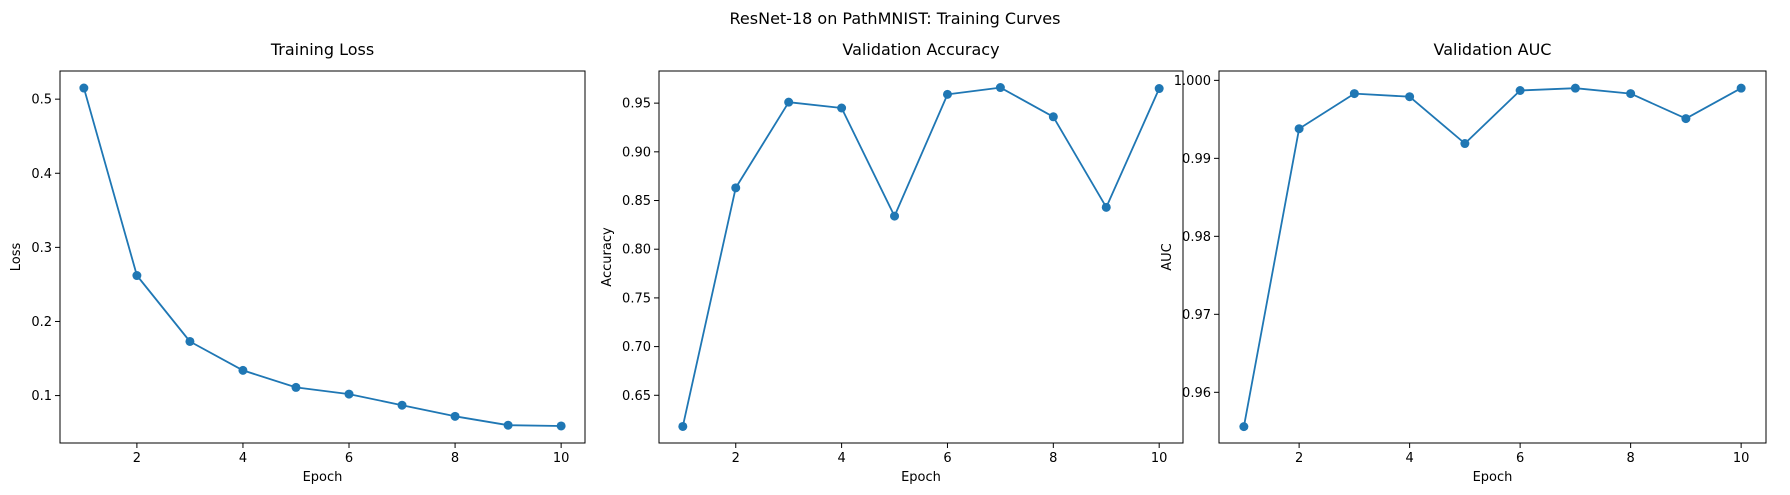 This screenshot has width=1790, height=495. Describe the element at coordinates (636, 347) in the screenshot. I see `y-tick-label: 0.70` at that location.